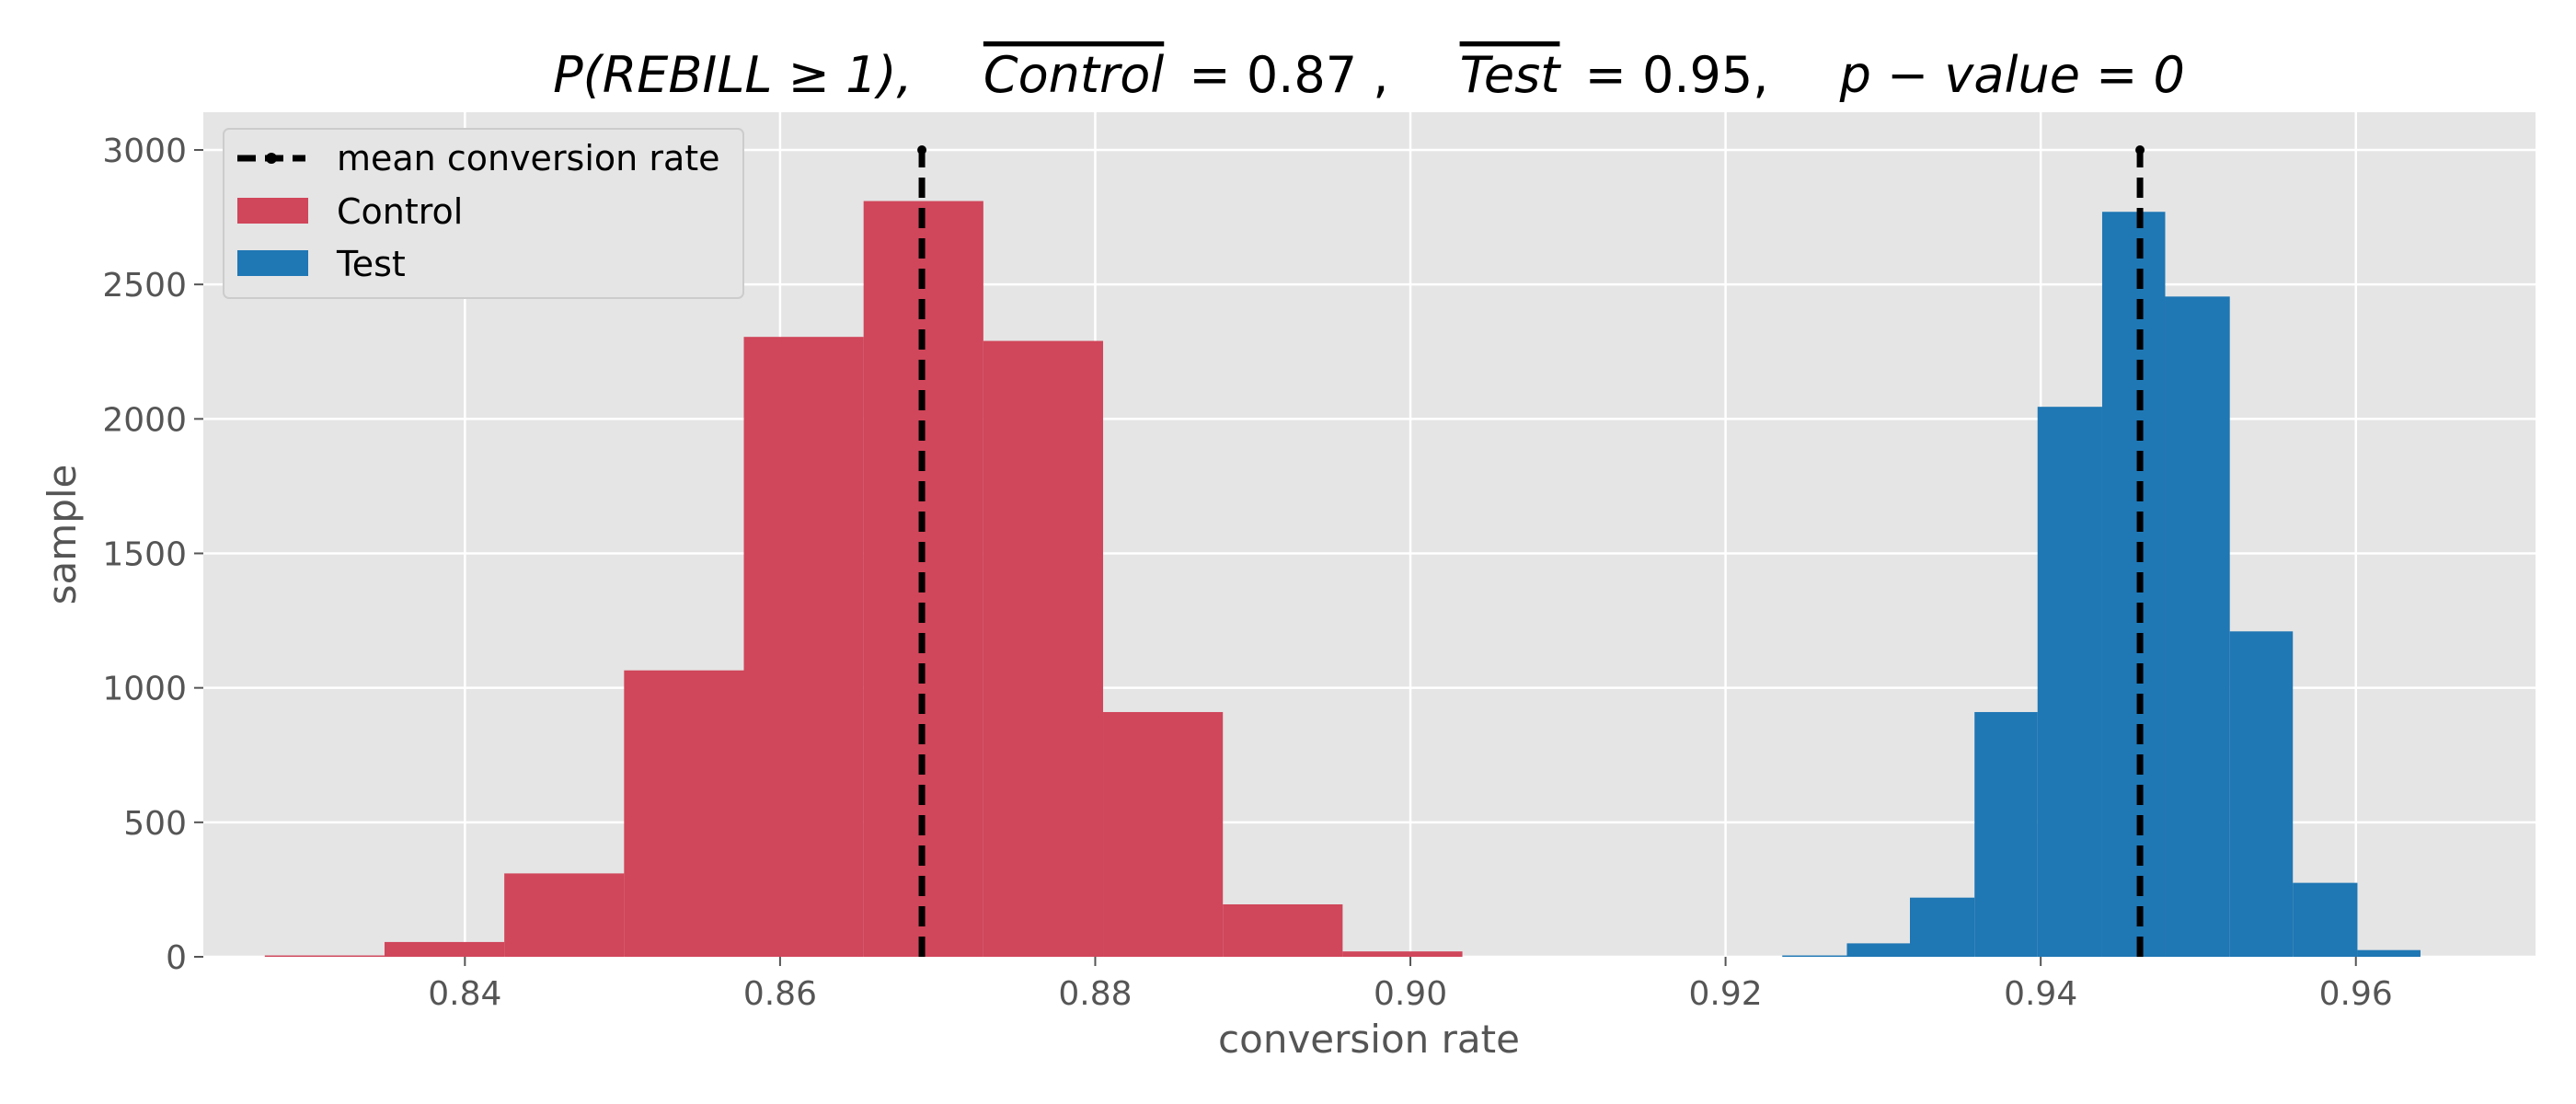 The image size is (2576, 1104). Describe the element at coordinates (400, 211) in the screenshot. I see `legend-label-control: Control` at that location.